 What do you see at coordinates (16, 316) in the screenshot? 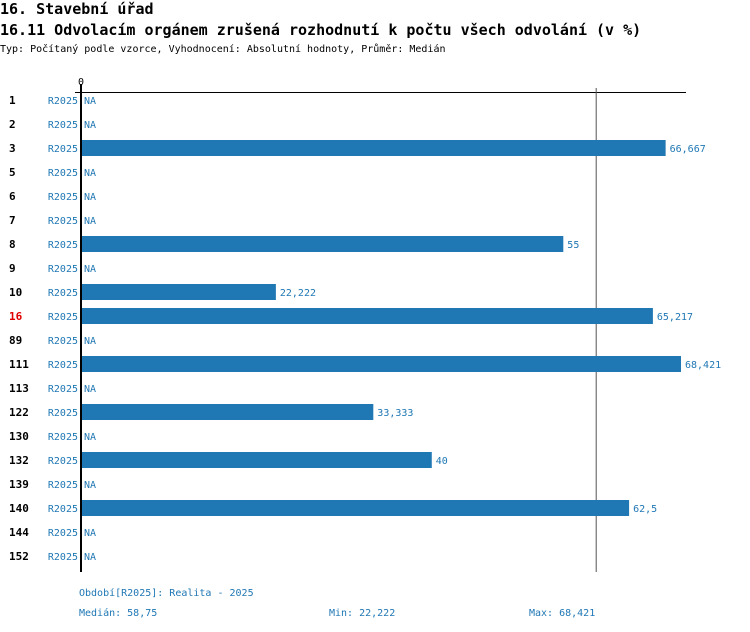
I see `category-label: 16` at bounding box center [16, 316].